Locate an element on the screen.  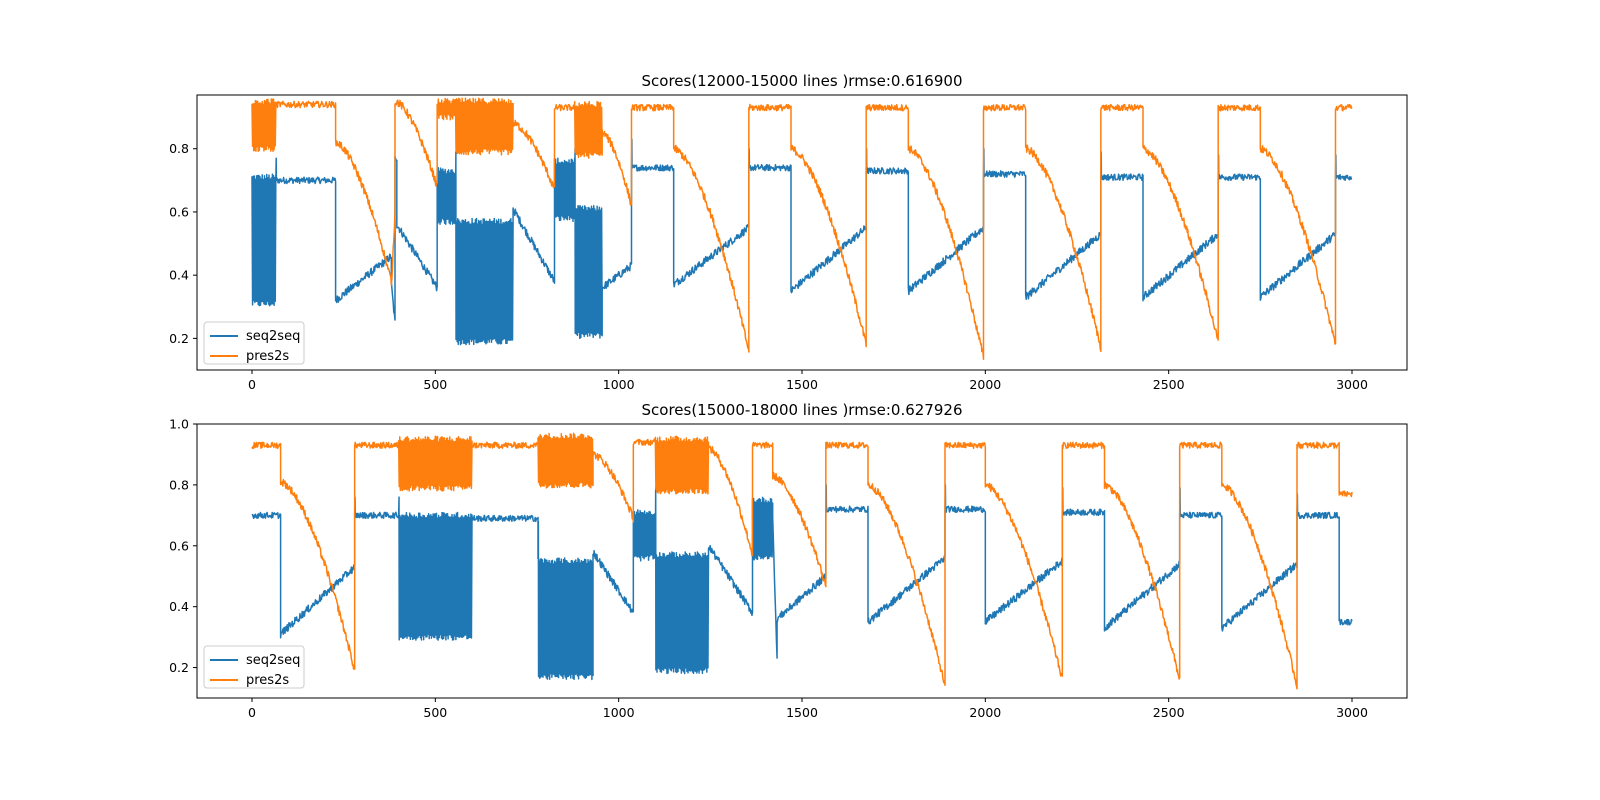
top-legend-box is located at coordinates (254, 343).